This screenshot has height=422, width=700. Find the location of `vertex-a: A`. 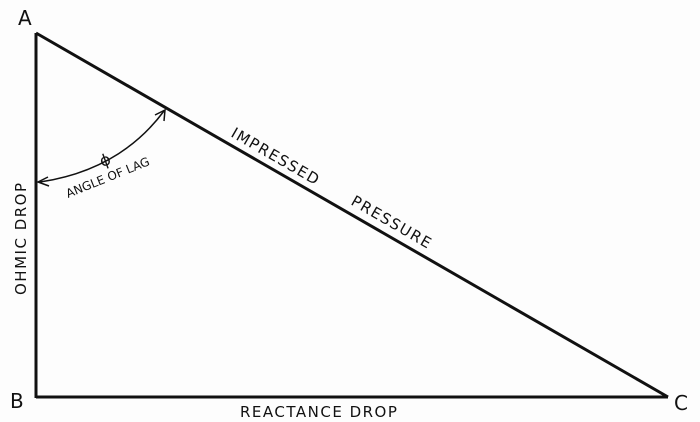

vertex-a: A is located at coordinates (25, 18).